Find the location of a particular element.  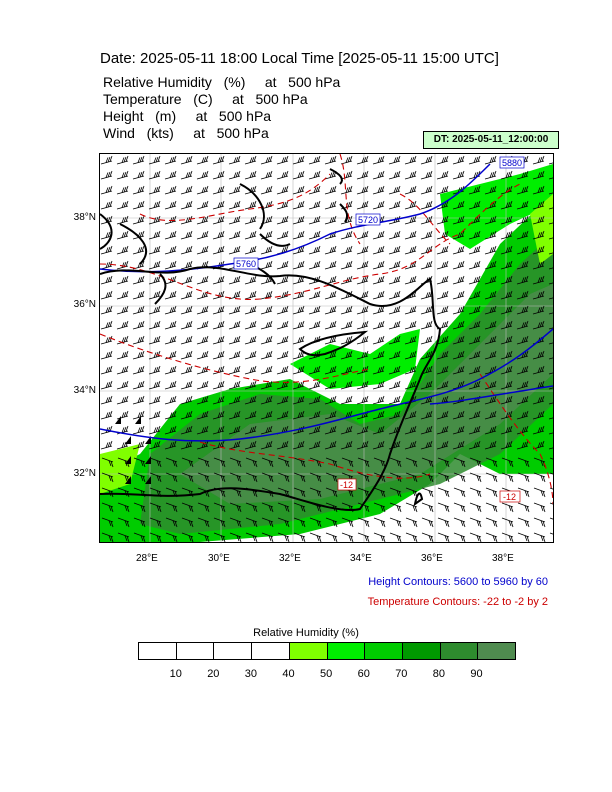

lon-label-28: 28°E is located at coordinates (147, 558).